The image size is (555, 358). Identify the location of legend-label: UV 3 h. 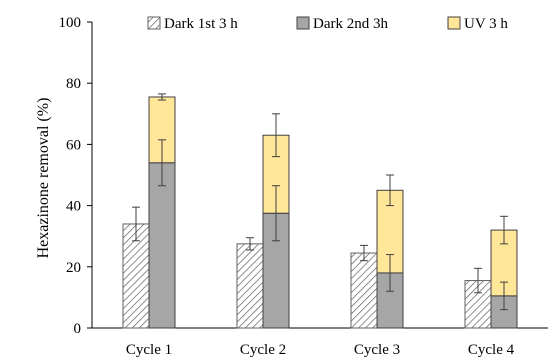
(486, 24).